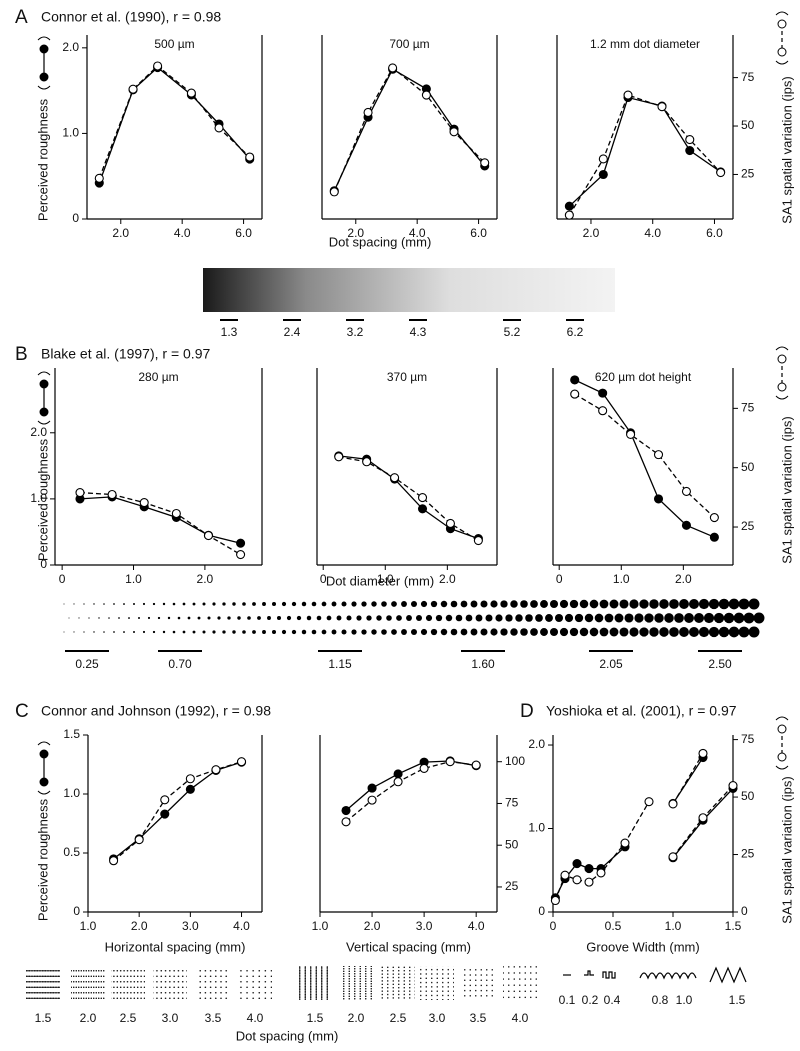 The width and height of the screenshot is (800, 1051). Describe the element at coordinates (407, 377) in the screenshot. I see `subplot-title: 370 µm` at that location.